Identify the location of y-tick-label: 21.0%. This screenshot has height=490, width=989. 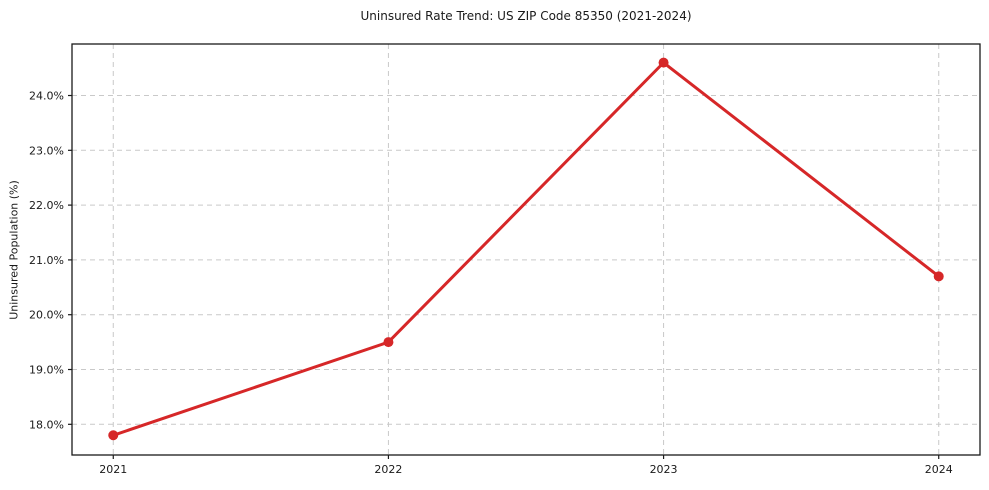
(46, 260).